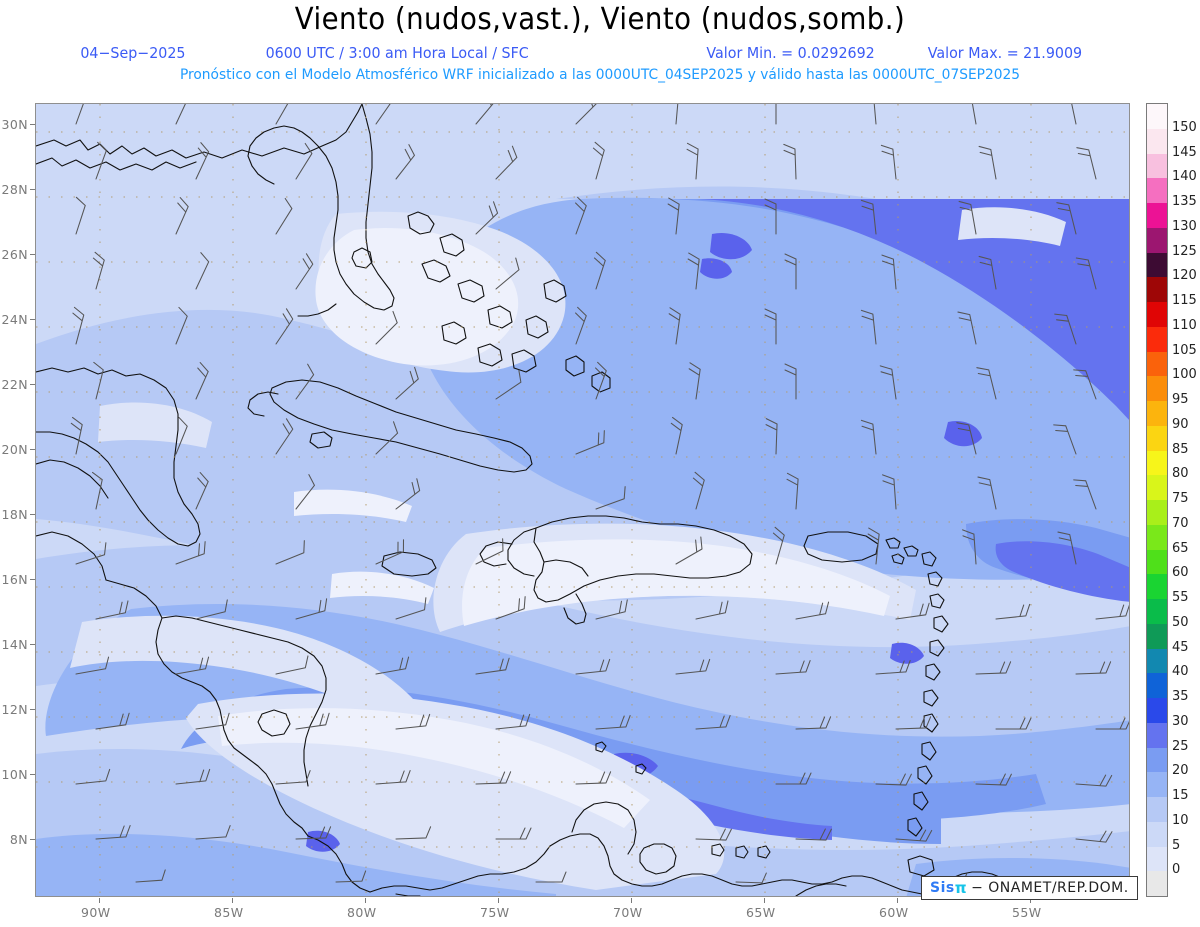  I want to click on x-axis-label-55w: 55W, so click(1027, 912).